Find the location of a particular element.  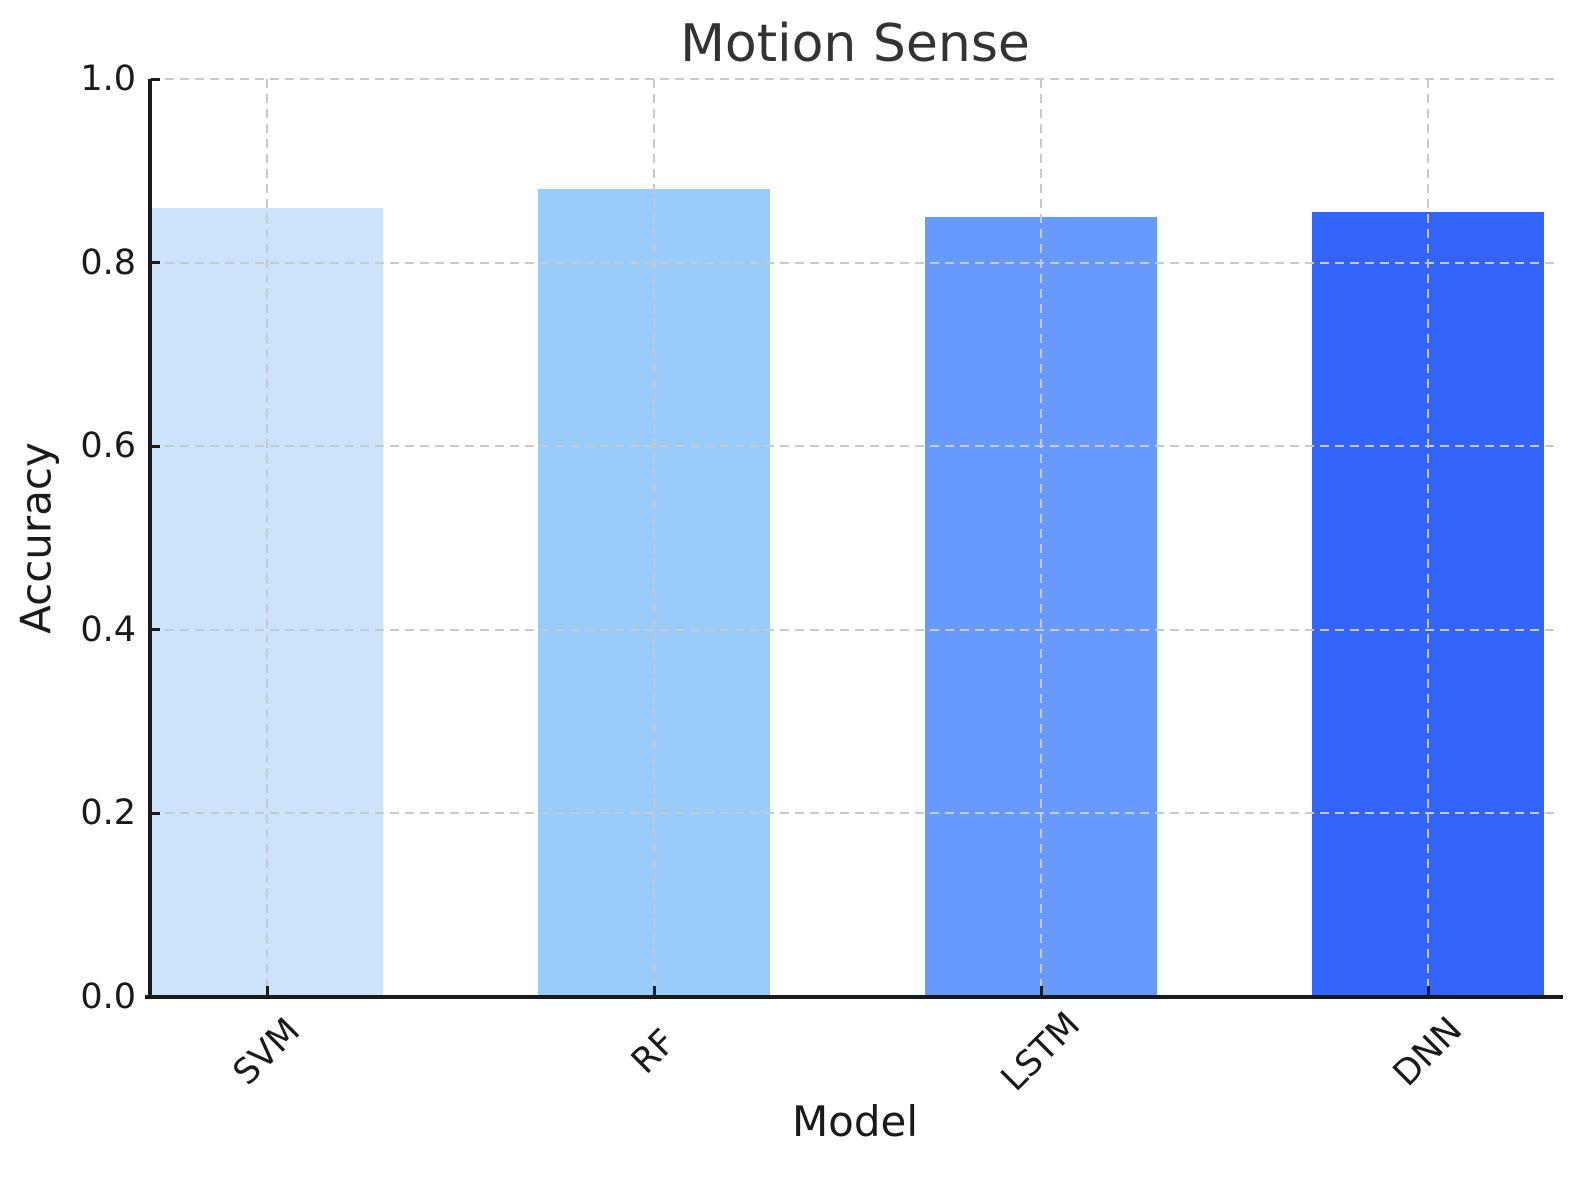

x-tick-label-rf: RF is located at coordinates (654, 1052).